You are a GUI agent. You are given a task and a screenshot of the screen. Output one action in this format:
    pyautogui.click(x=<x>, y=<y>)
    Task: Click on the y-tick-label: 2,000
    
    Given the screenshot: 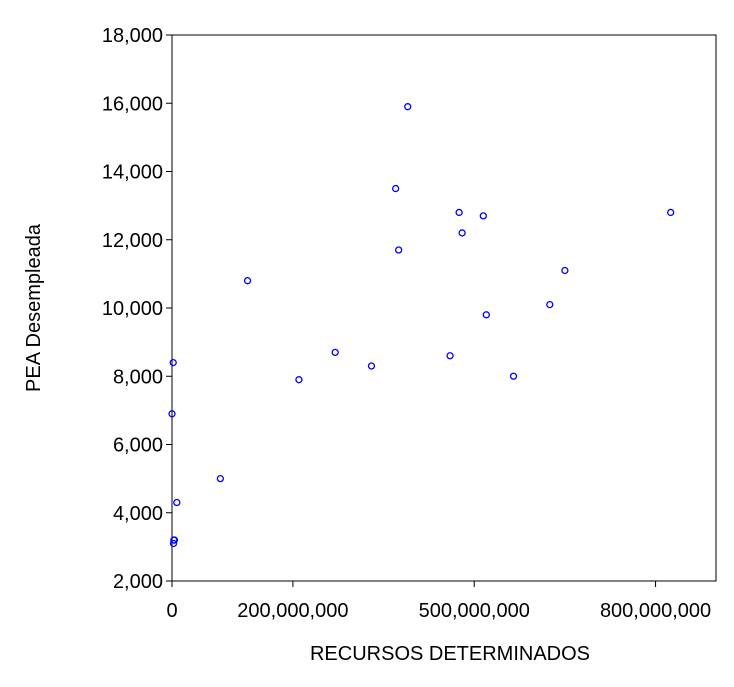 What is the action you would take?
    pyautogui.click(x=138, y=582)
    